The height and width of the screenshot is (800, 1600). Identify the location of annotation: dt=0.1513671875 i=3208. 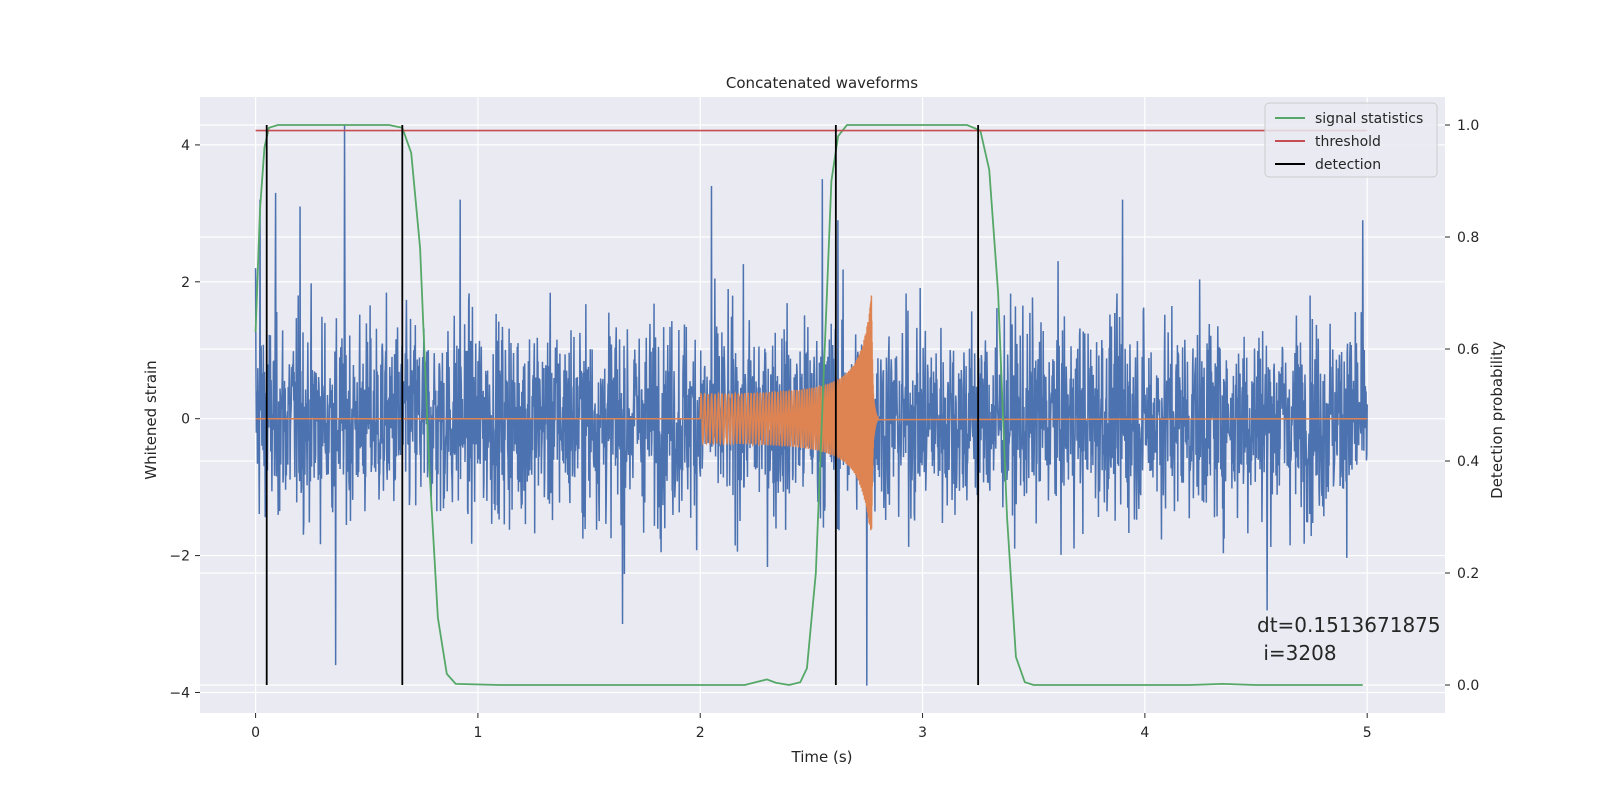
(1349, 639).